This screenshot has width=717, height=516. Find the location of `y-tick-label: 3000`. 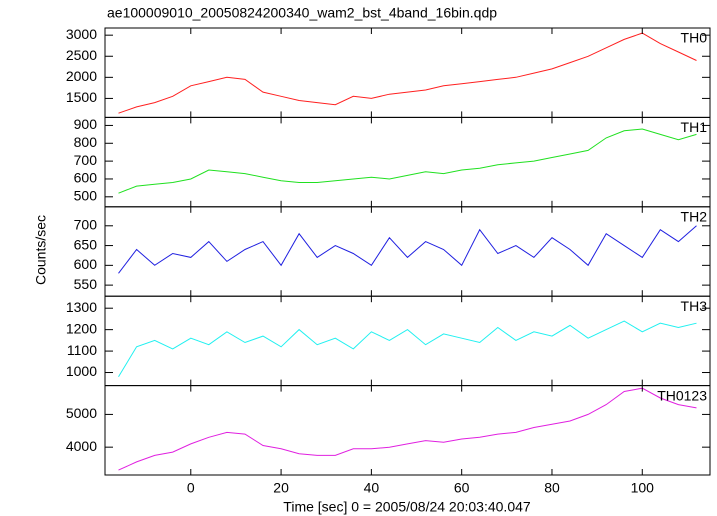

y-tick-label: 3000 is located at coordinates (81, 34).